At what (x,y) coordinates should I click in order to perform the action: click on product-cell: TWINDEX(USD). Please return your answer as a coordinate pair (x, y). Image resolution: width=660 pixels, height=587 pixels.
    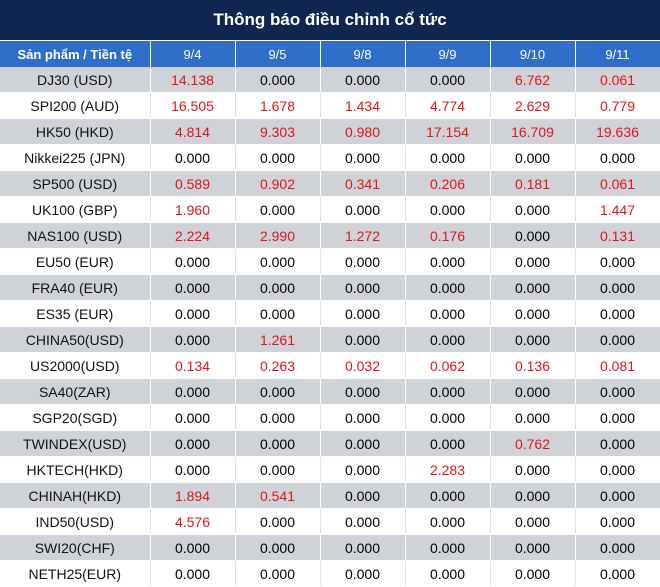
    Looking at the image, I should click on (75, 443).